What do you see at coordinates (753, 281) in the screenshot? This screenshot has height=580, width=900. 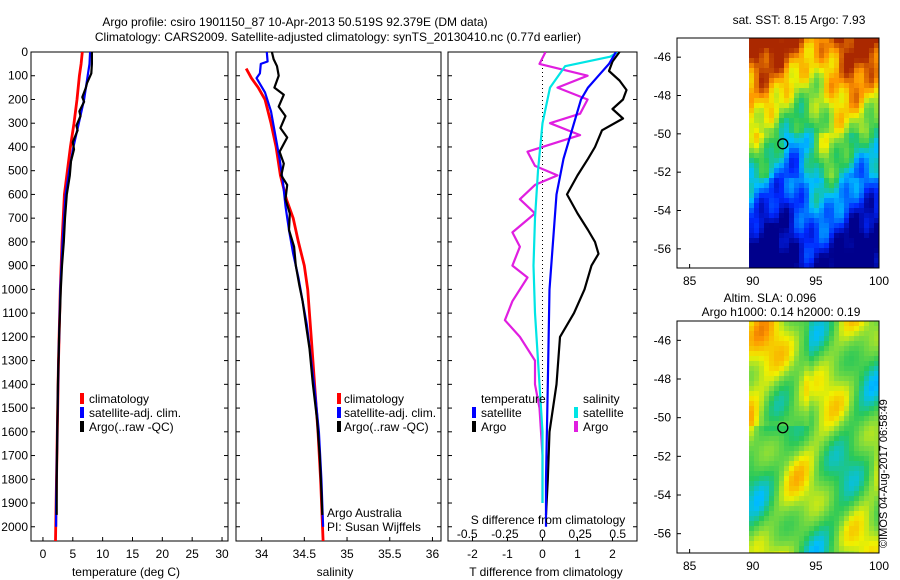 I see `sst-lon-tick-label: 90` at bounding box center [753, 281].